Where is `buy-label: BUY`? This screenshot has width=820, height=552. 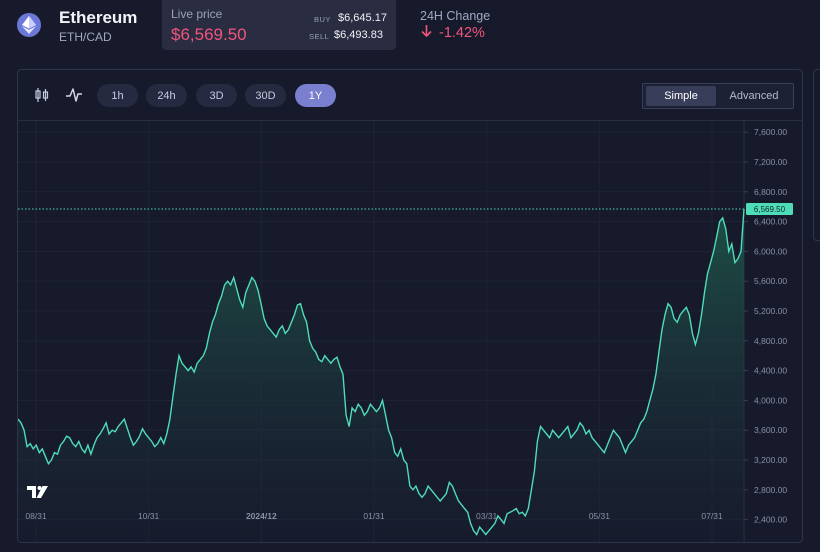 buy-label: BUY is located at coordinates (322, 19).